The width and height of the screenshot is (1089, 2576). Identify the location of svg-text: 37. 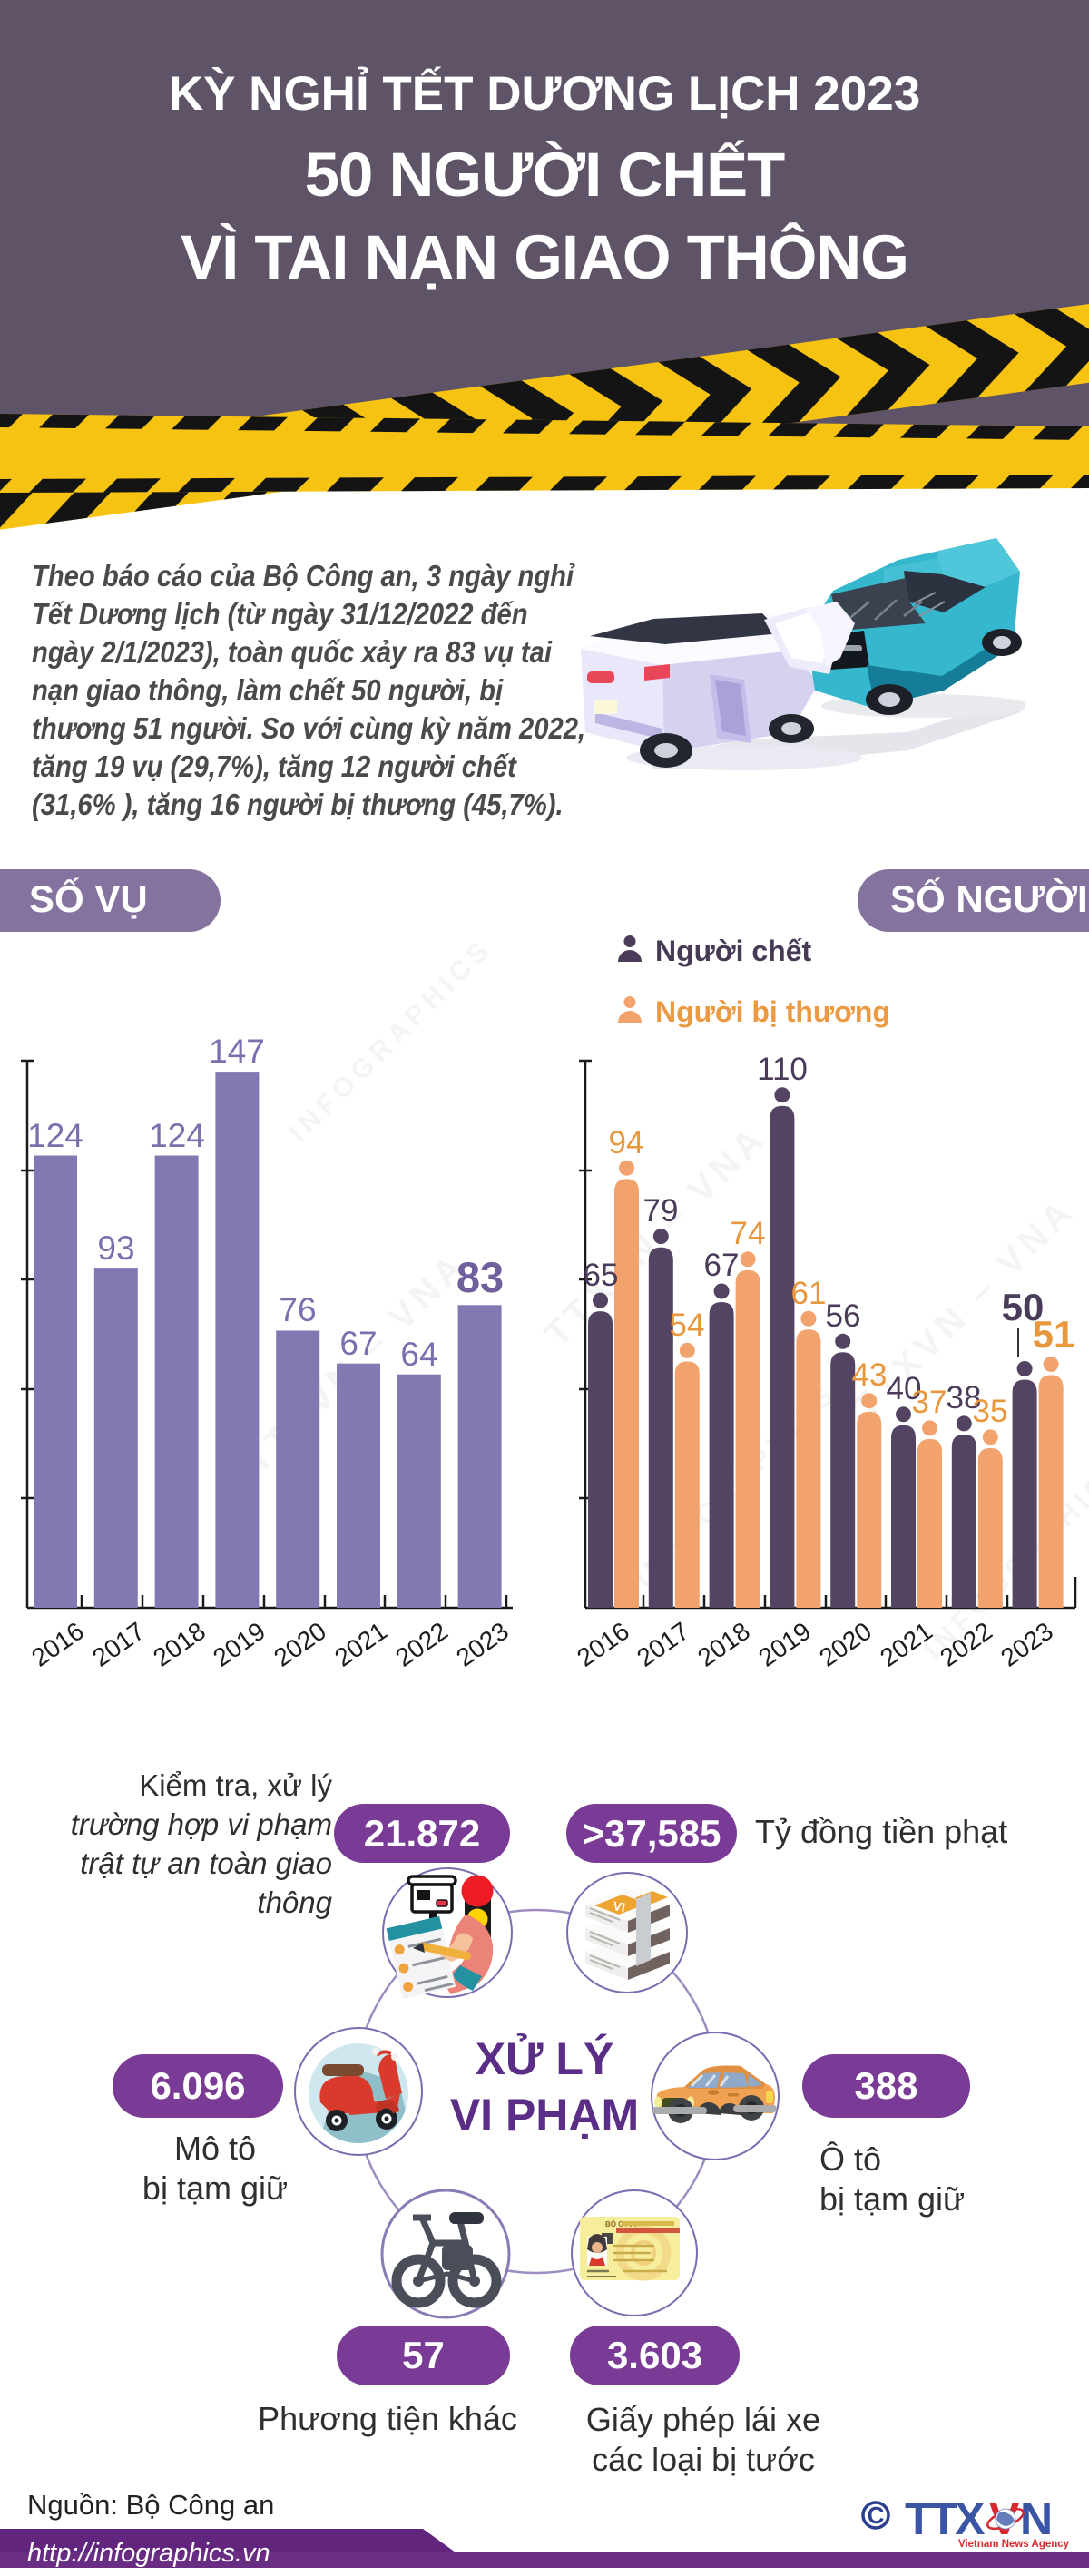
(929, 1402).